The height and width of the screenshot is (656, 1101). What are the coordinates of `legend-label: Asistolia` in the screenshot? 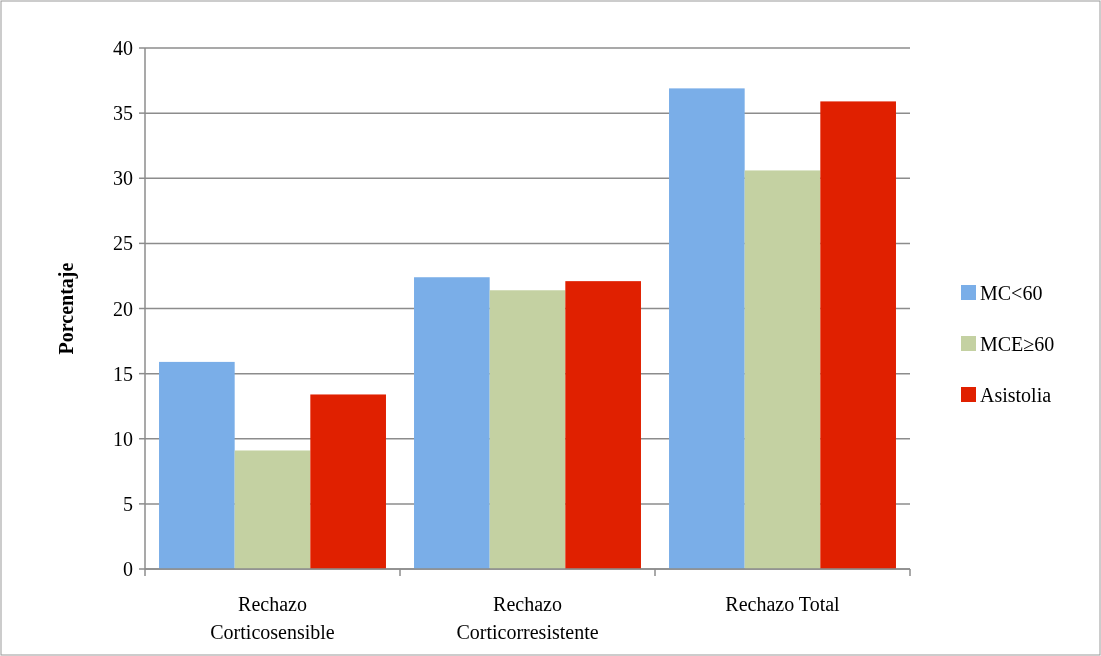 It's located at (1016, 395).